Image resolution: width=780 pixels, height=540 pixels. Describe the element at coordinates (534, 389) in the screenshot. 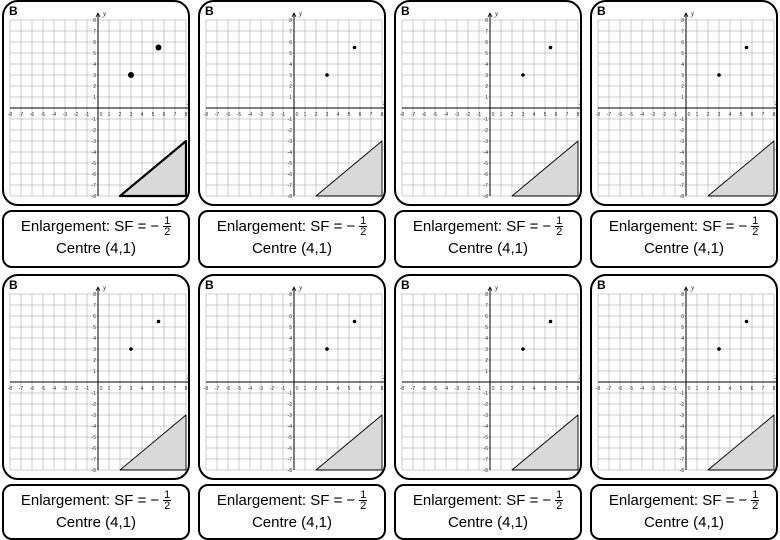

I see `x-tick-label: 4` at that location.